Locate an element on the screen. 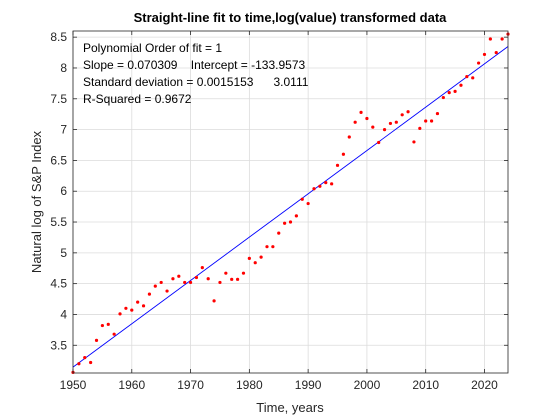  fit-annotation-line: Polynomial Order of fit = 1 is located at coordinates (152, 48).